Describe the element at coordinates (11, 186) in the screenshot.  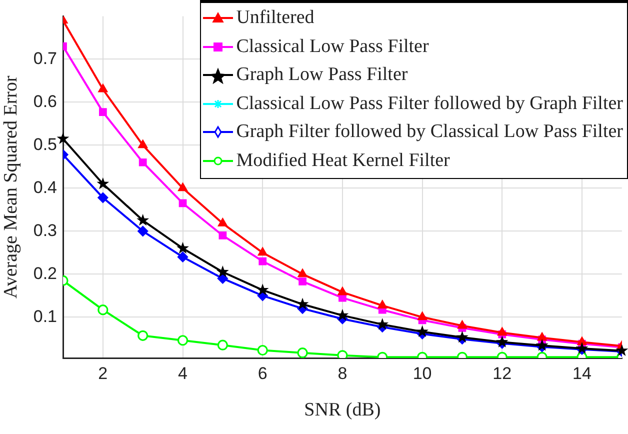
I see `y-axis-title: Average Mean Squared Error` at that location.